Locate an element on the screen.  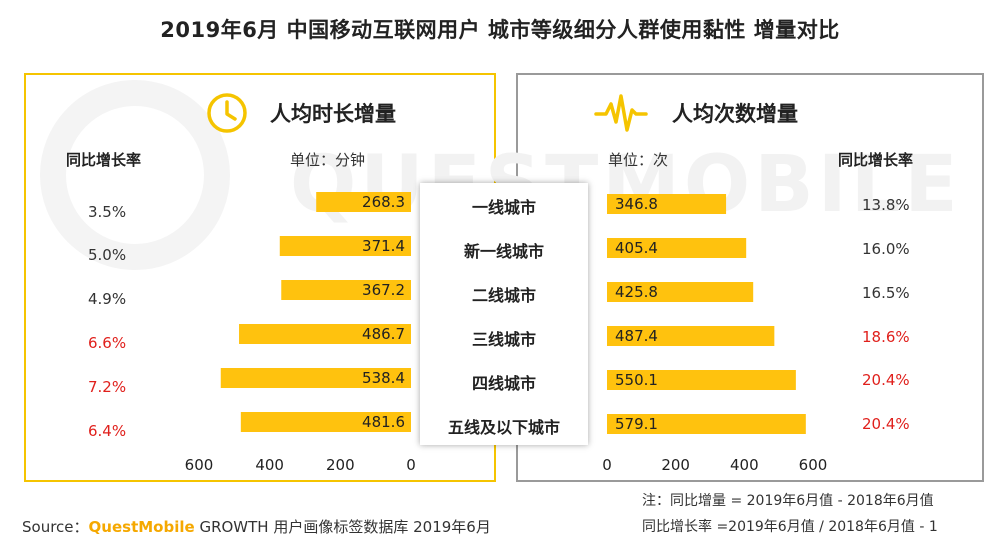
right-bar-value-label: 425.8 is located at coordinates (636, 292).